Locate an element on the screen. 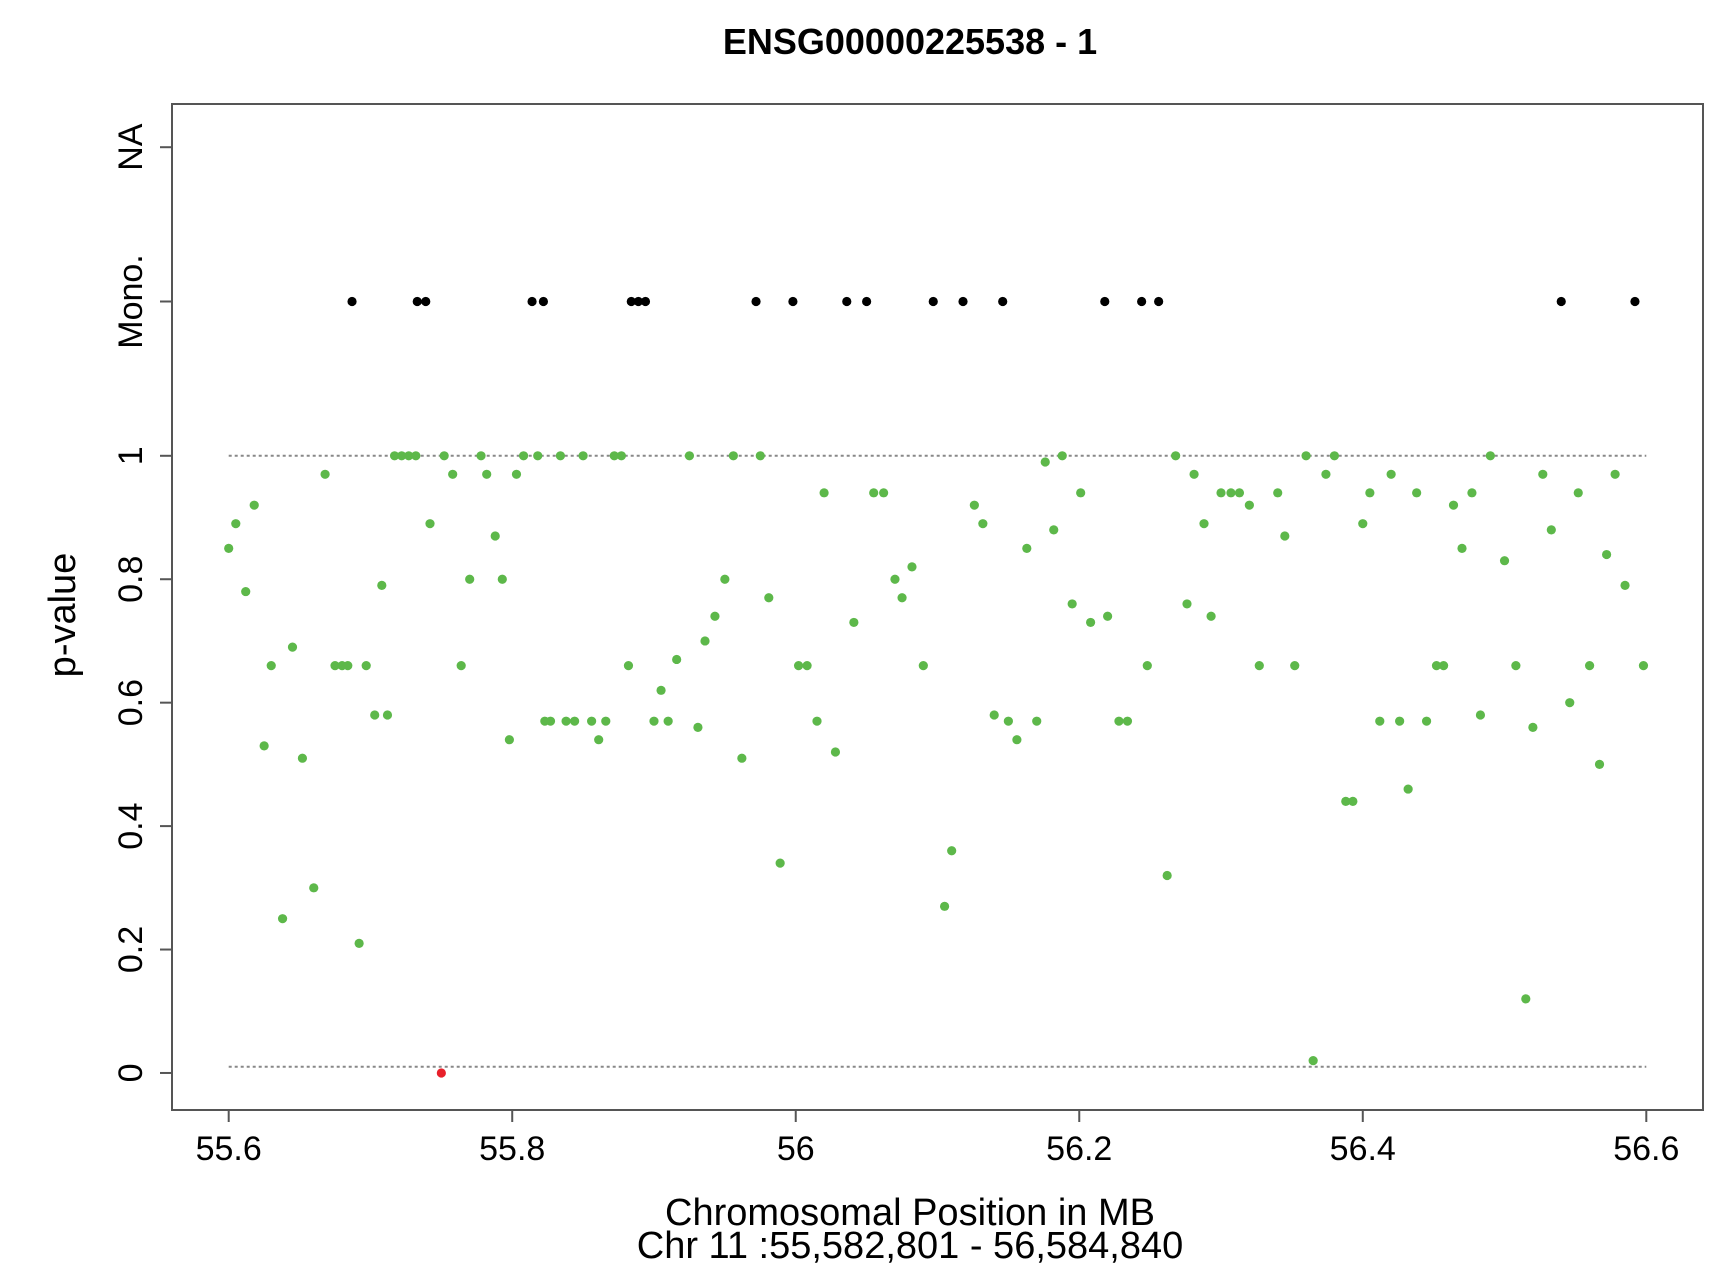 The image size is (1736, 1272). chart-title: ENSG00000225538 - 1 is located at coordinates (910, 41).